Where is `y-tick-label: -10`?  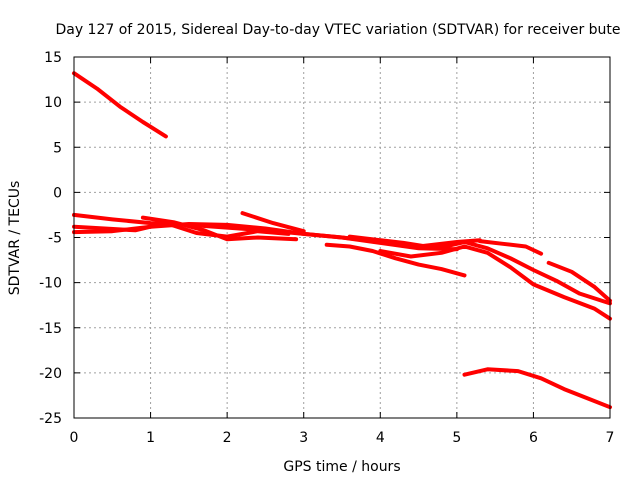 y-tick-label: -10 is located at coordinates (50, 284).